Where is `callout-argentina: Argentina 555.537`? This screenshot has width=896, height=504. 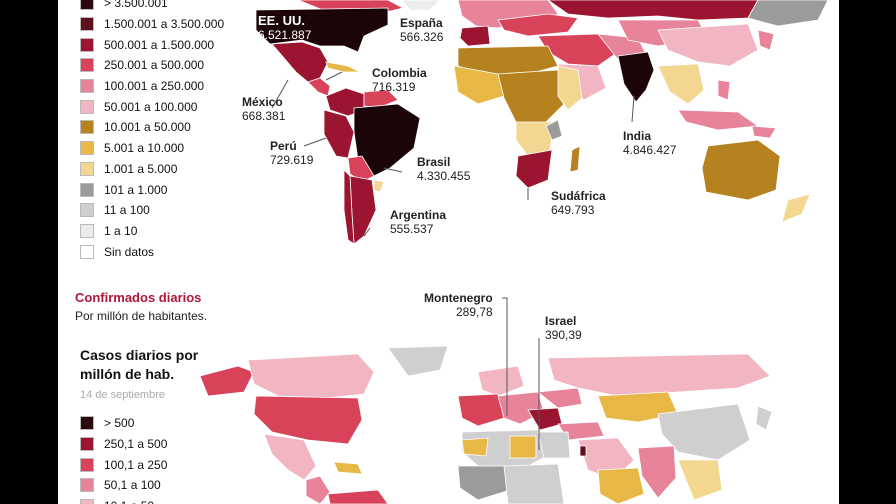 callout-argentina: Argentina 555.537 is located at coordinates (418, 222).